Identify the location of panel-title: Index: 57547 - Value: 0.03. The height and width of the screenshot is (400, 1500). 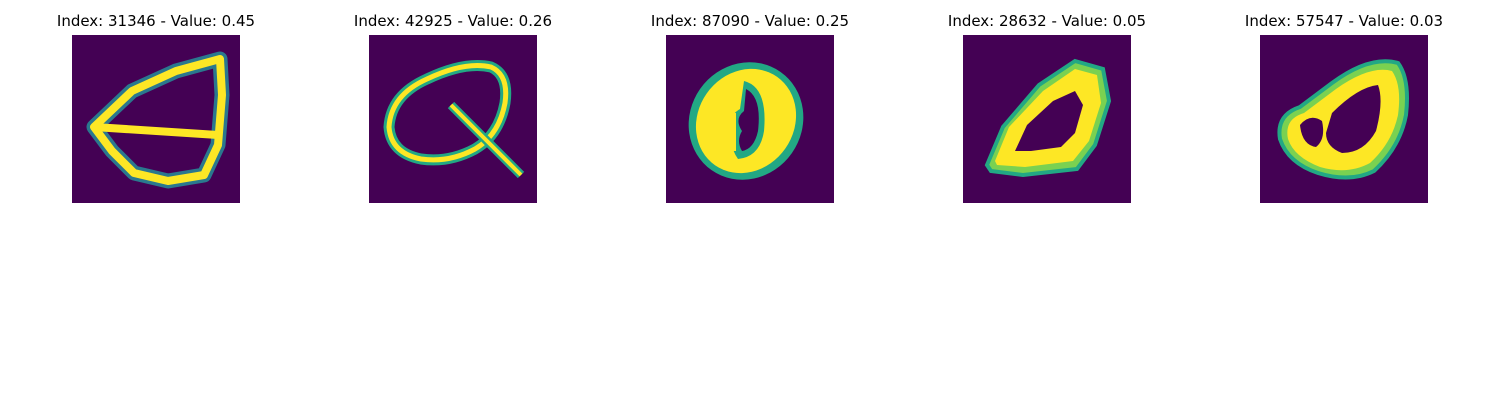
(1344, 21).